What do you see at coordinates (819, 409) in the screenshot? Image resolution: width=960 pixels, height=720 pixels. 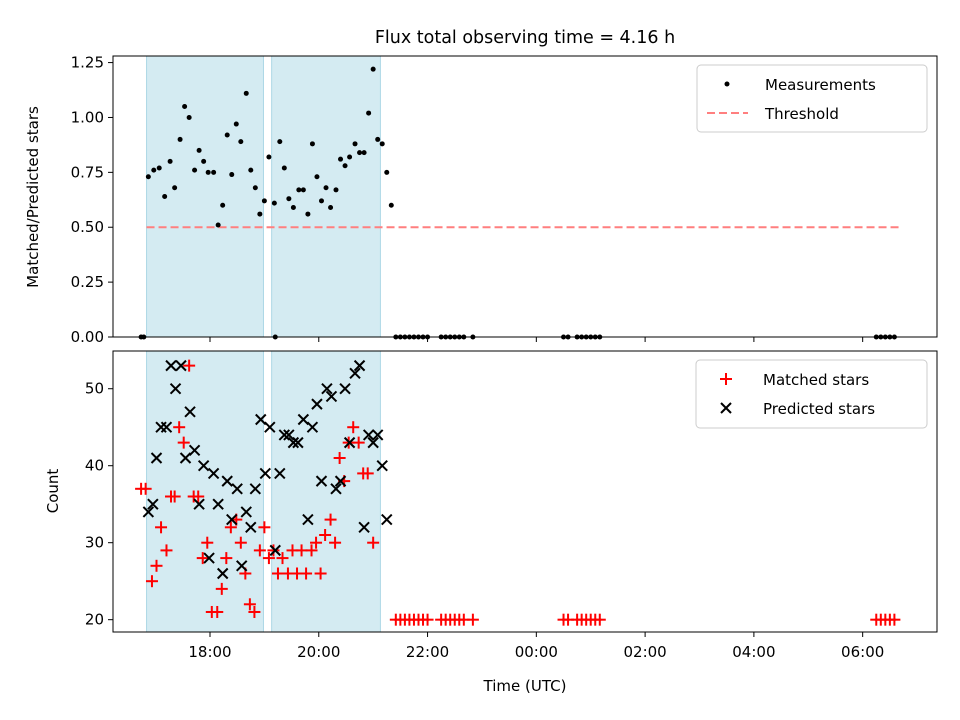 I see `legend-predicted: Predicted stars` at bounding box center [819, 409].